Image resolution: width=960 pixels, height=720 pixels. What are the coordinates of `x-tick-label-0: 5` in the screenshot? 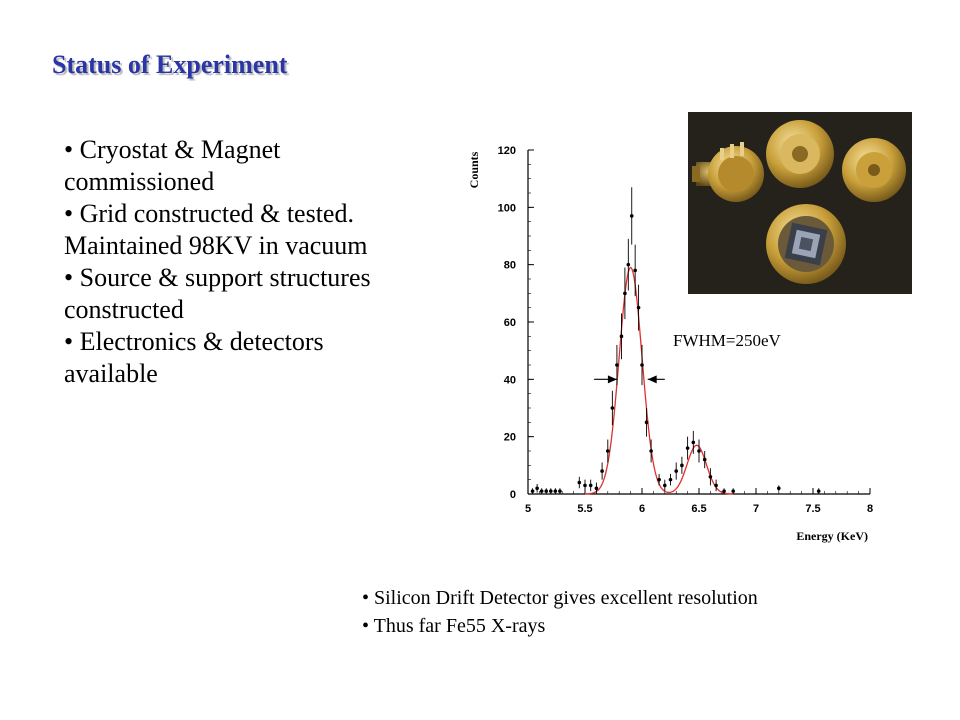 It's located at (528, 509).